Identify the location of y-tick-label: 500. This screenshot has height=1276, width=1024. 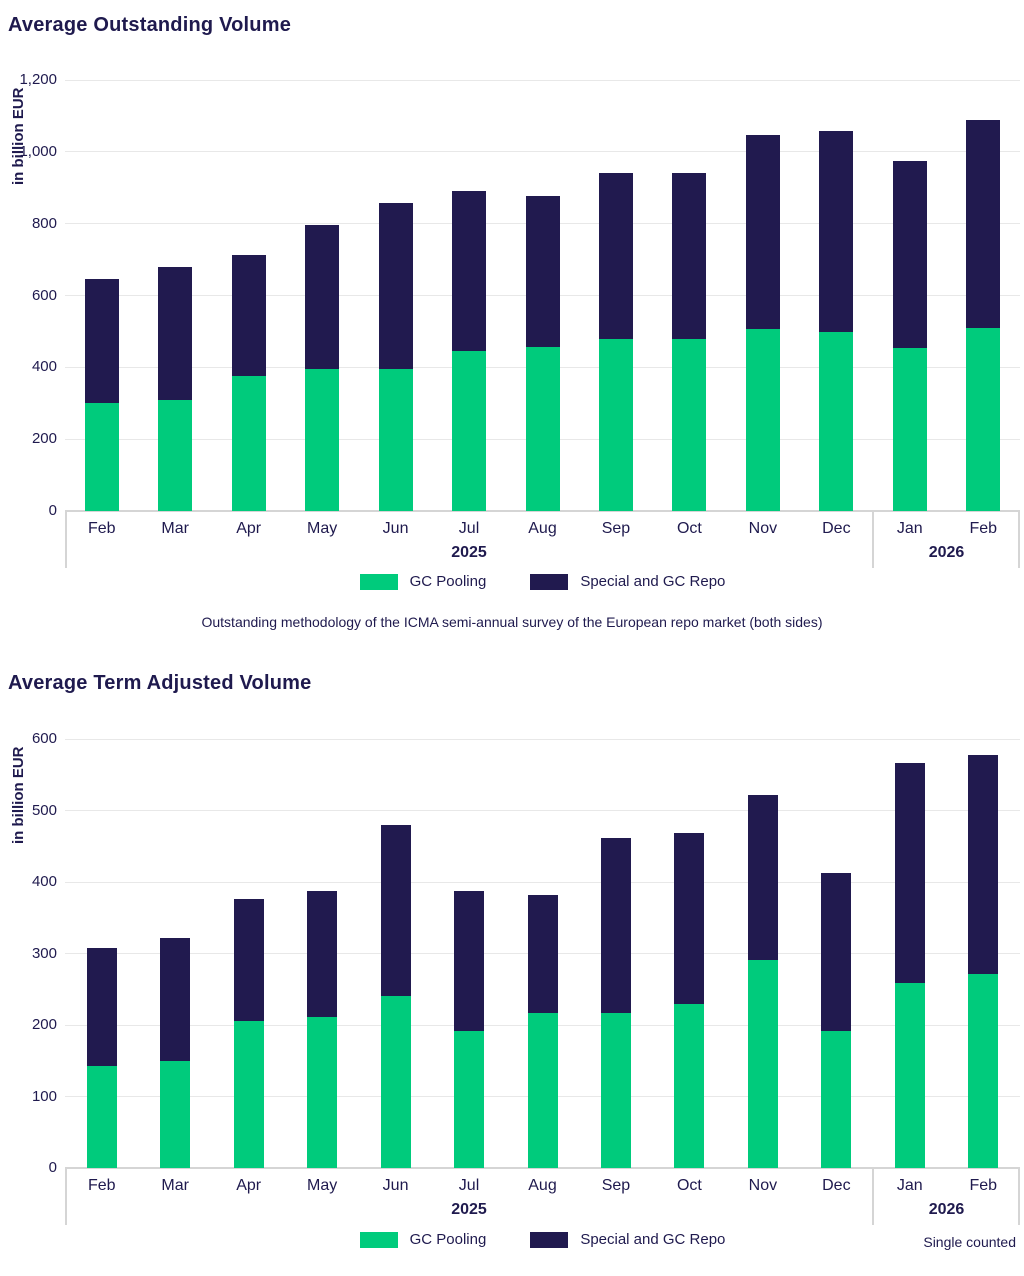
(44, 810).